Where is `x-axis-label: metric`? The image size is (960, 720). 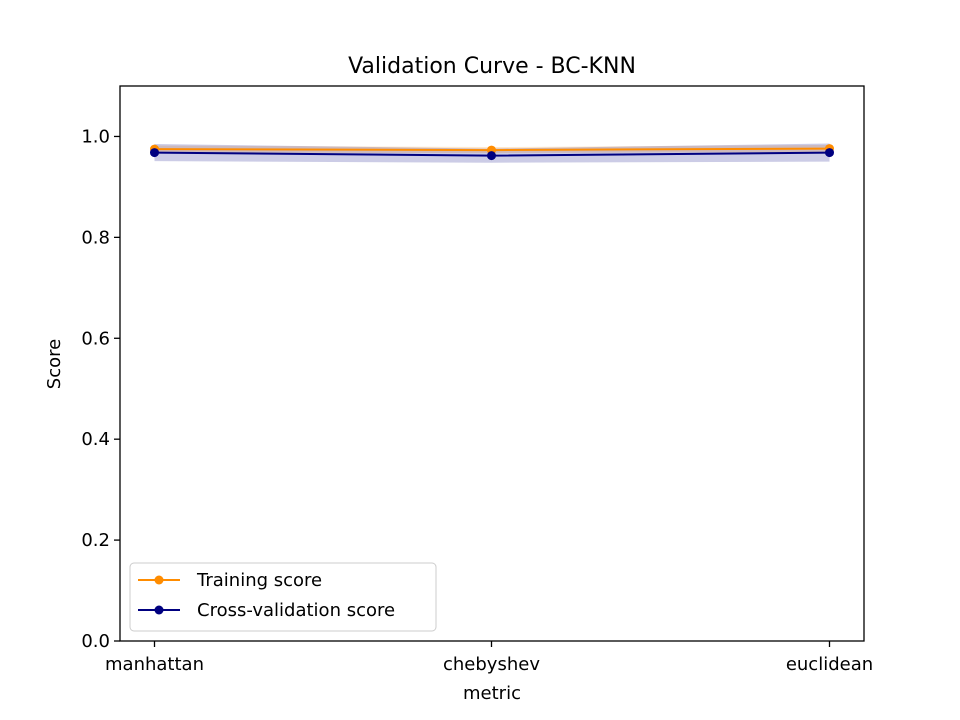
x-axis-label: metric is located at coordinates (492, 693).